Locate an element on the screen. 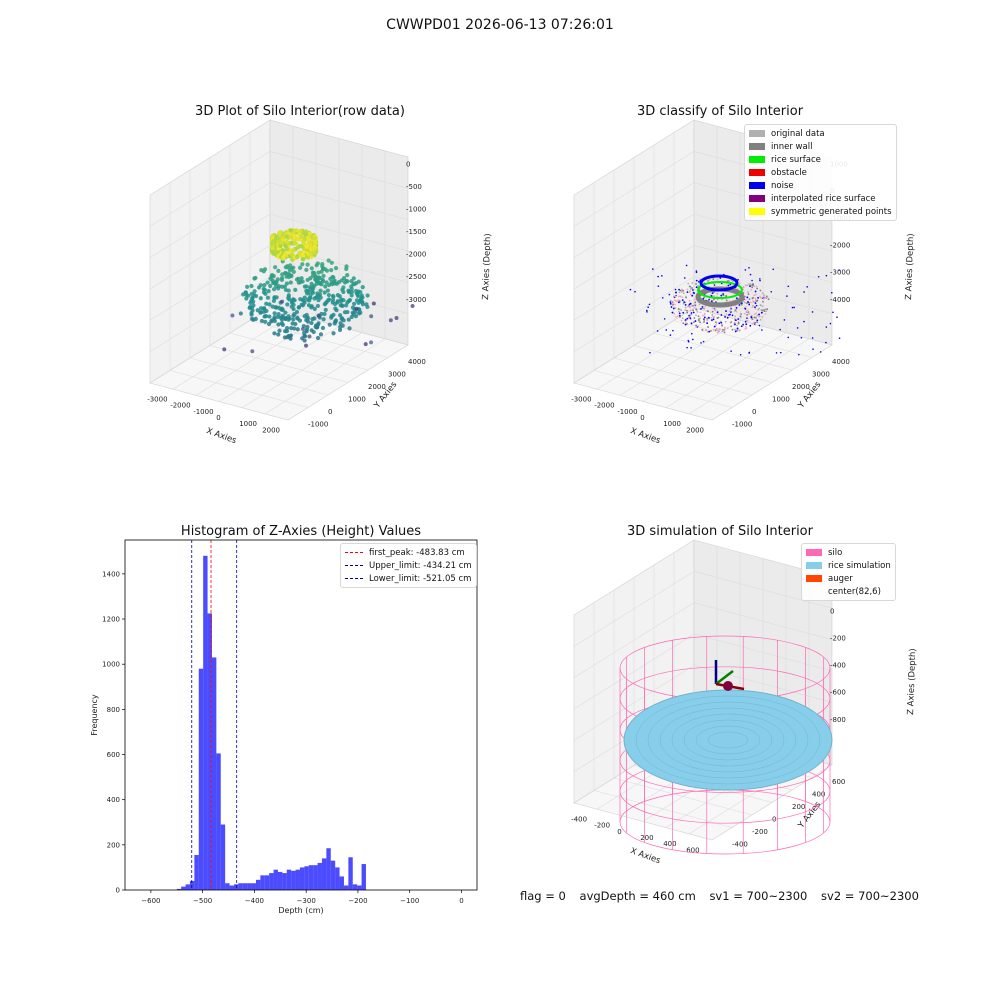  legend-item: Lower_limit: -521.05 cm is located at coordinates (408, 578).